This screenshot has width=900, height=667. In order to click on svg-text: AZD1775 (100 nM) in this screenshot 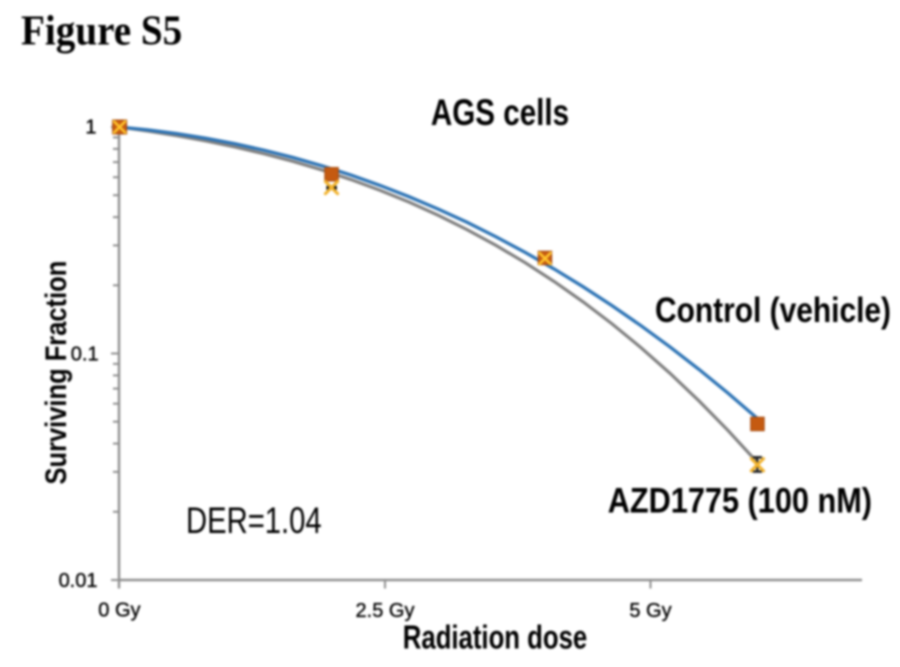, I will do `click(740, 500)`.